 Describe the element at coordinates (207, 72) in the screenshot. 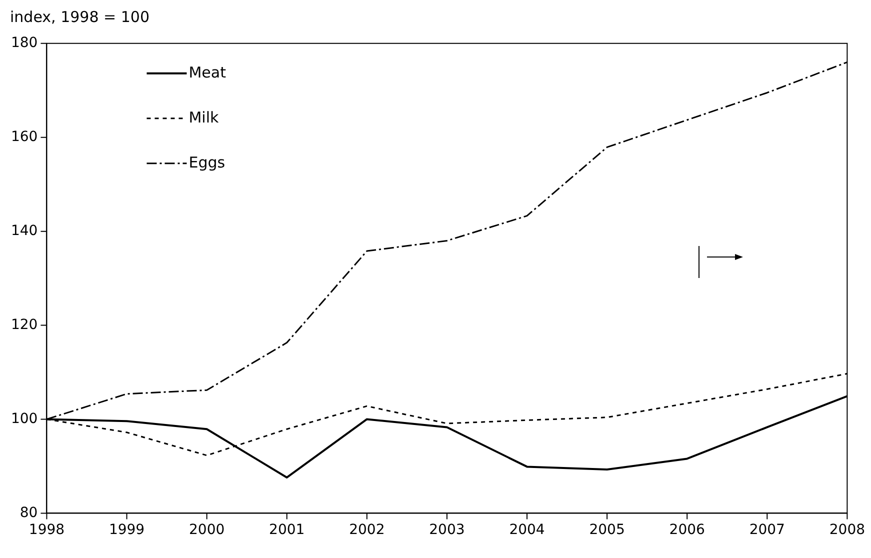

I see `legend-label: Meat` at that location.